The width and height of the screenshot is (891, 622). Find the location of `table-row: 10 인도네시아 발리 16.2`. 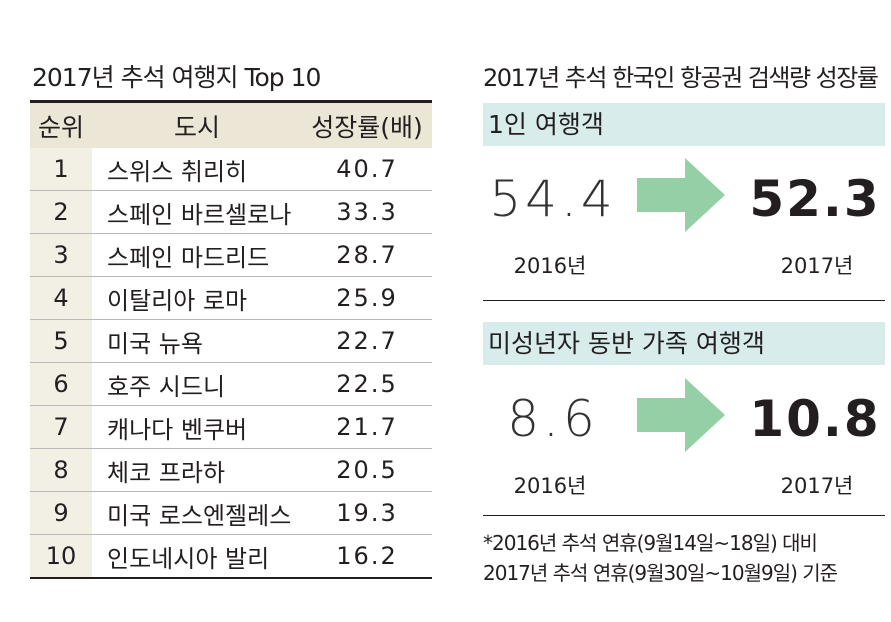

table-row: 10 인도네시아 발리 16.2 is located at coordinates (231, 556).